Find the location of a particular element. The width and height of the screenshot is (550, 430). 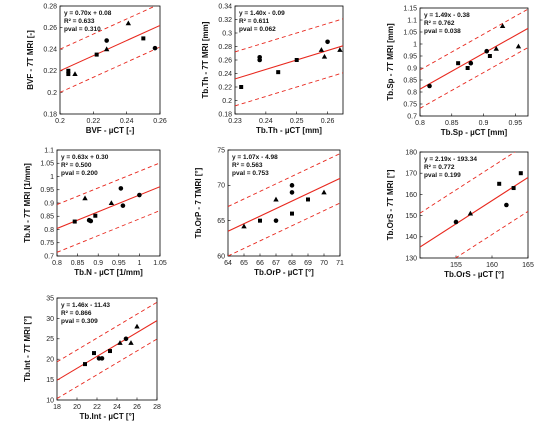

stats-line-1: y = 1.49x - 0.38 is located at coordinates (447, 15).